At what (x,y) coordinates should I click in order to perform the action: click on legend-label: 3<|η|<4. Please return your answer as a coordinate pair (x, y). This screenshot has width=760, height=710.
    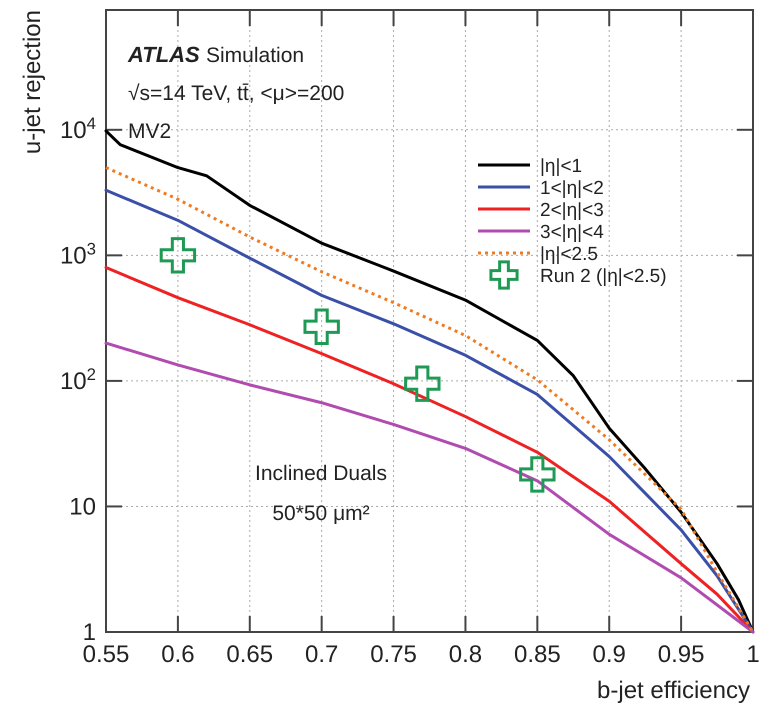
    Looking at the image, I should click on (572, 232).